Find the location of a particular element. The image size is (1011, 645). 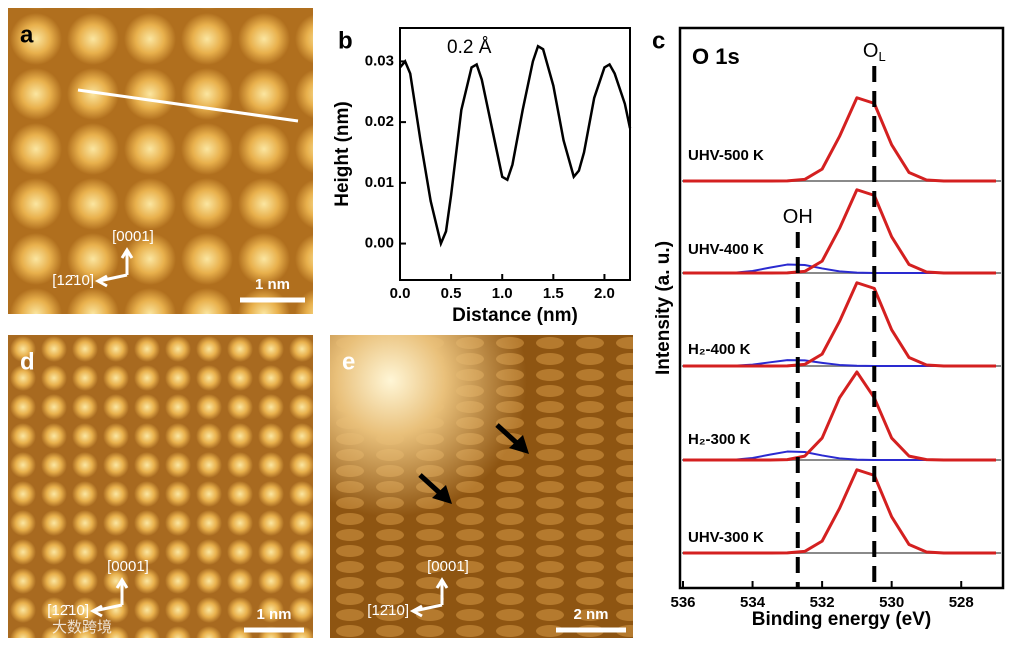

panel-letter: d is located at coordinates (27, 361).